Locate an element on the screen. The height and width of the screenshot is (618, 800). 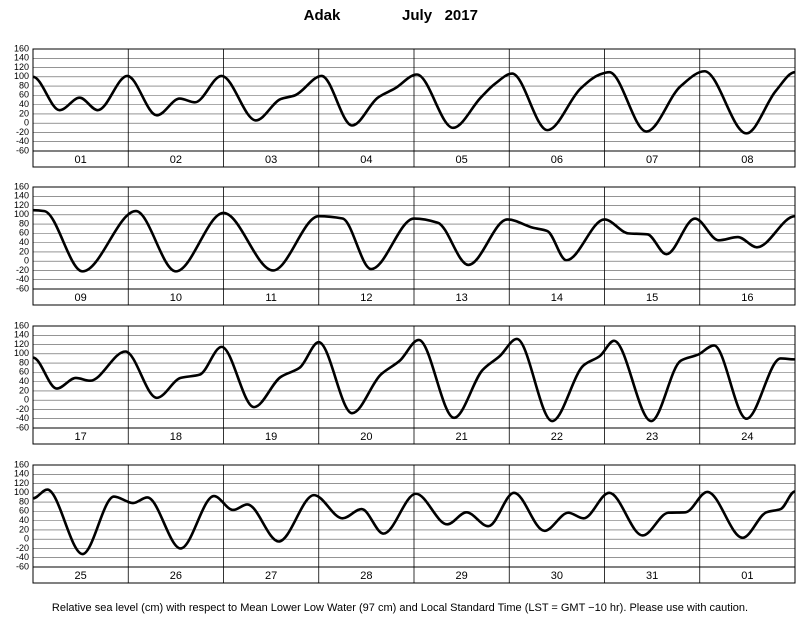
x-tick-label: 17 is located at coordinates (81, 437).